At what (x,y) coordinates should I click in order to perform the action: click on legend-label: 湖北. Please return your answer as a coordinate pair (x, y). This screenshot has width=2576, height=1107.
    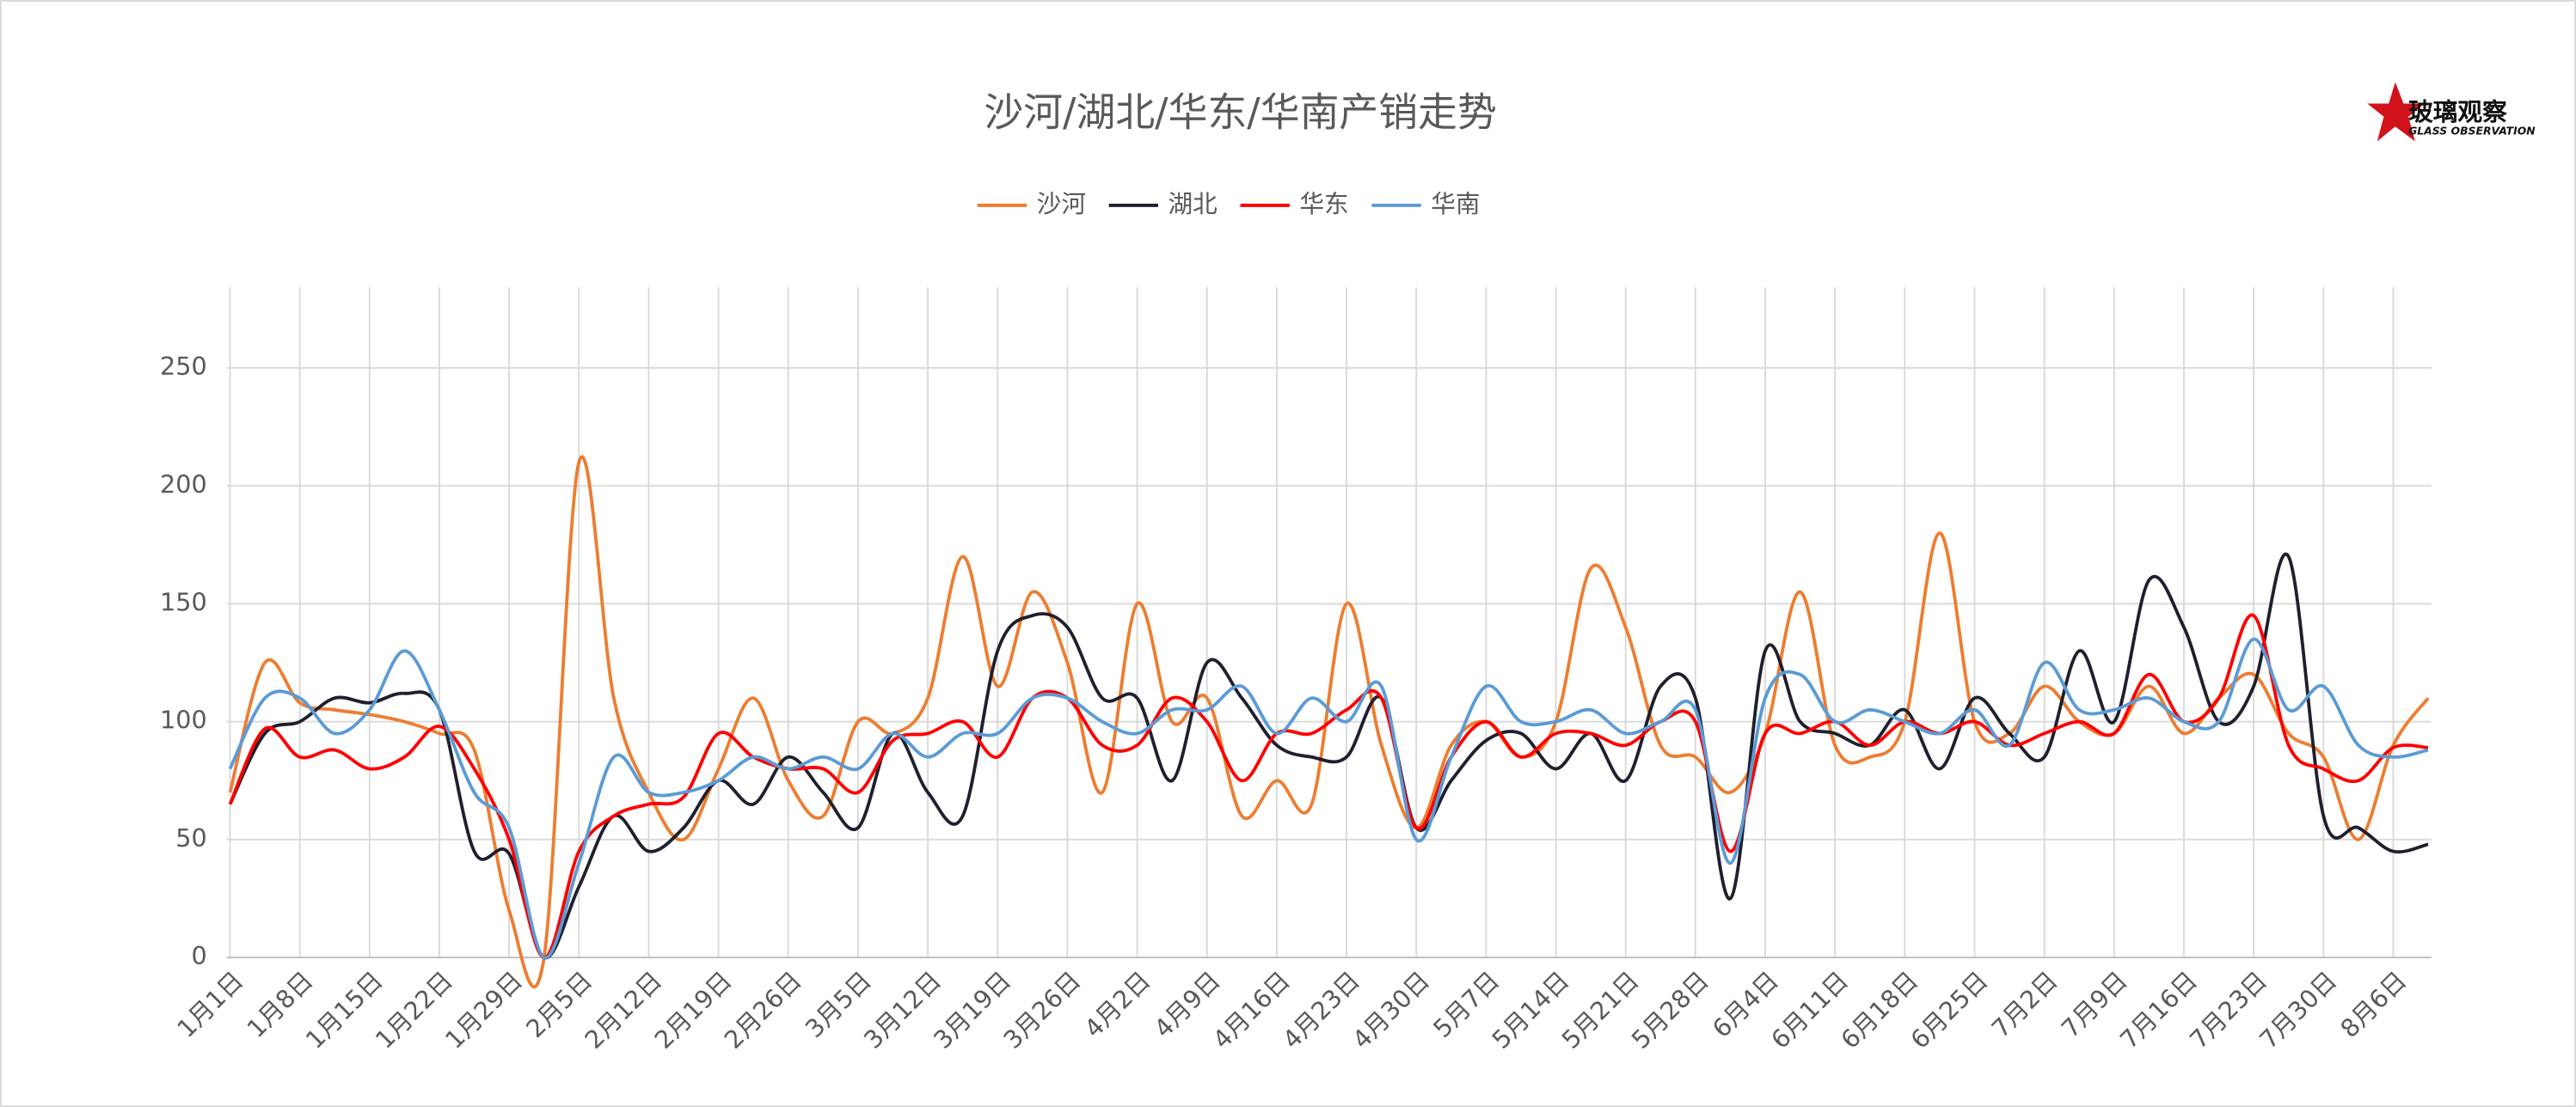
    Looking at the image, I should click on (1192, 204).